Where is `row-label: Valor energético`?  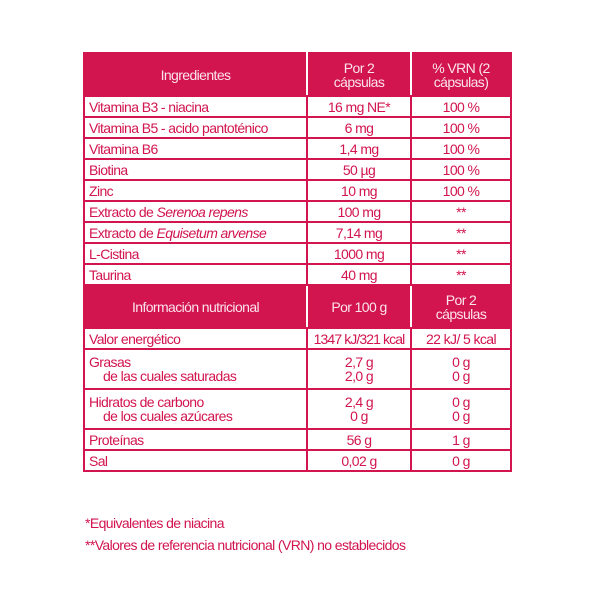
row-label: Valor energético is located at coordinates (195, 338).